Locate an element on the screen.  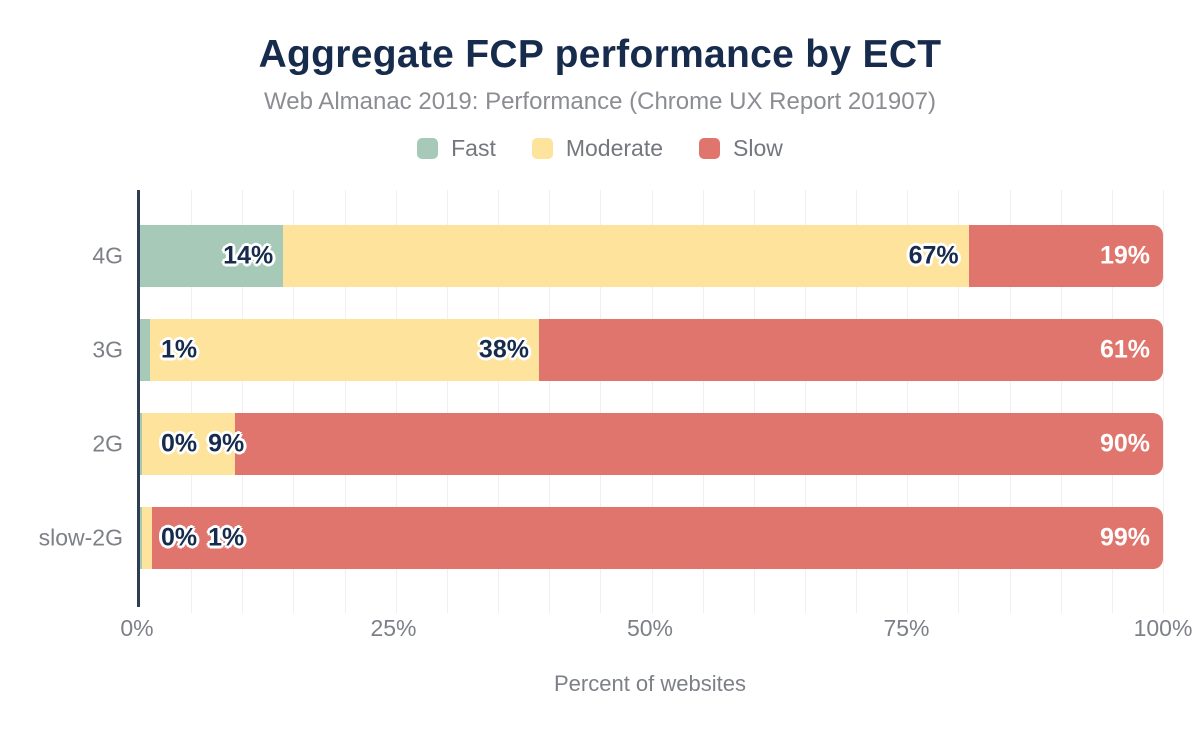
x-axis-ticks: 0% 25% 50% 75% 100% is located at coordinates (656, 630).